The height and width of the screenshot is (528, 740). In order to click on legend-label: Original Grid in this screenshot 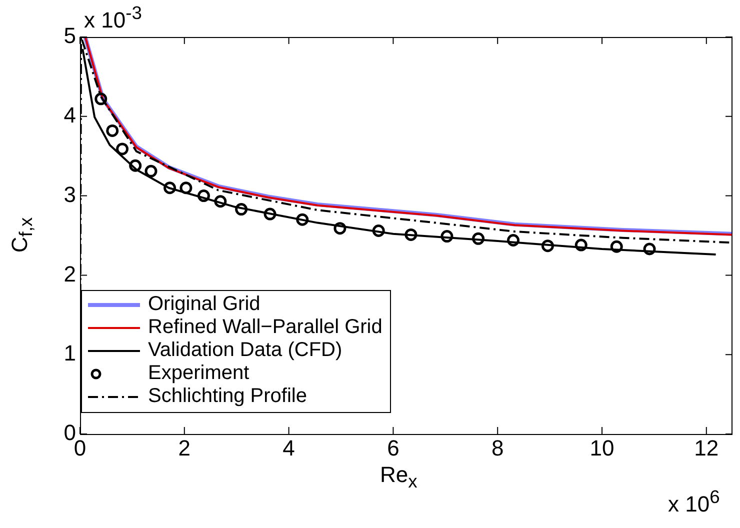, I will do `click(204, 304)`.